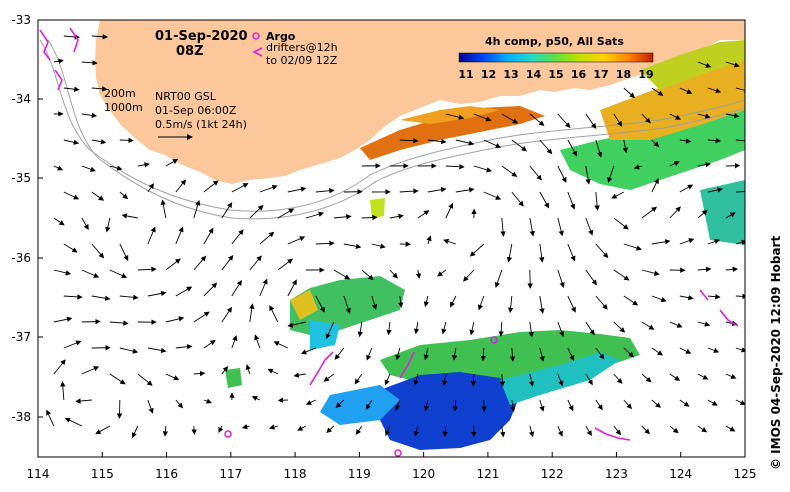 The height and width of the screenshot is (492, 790). What do you see at coordinates (555, 74) in the screenshot?
I see `colorbar-tick-label: 15` at bounding box center [555, 74].